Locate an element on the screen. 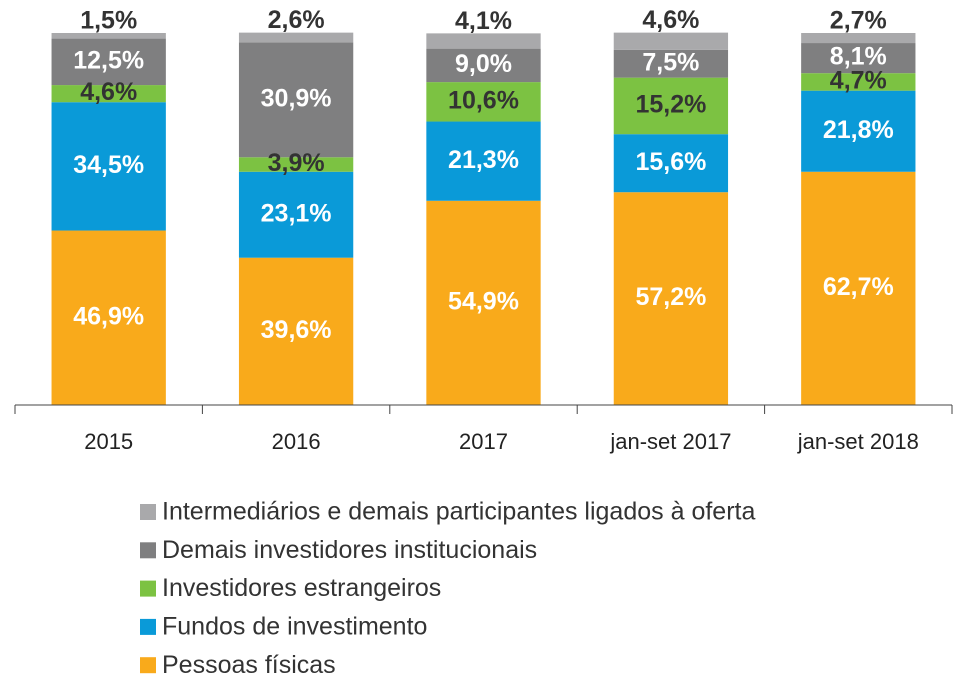 This screenshot has height=680, width=953. x-tick-label: 2015 is located at coordinates (108, 441).